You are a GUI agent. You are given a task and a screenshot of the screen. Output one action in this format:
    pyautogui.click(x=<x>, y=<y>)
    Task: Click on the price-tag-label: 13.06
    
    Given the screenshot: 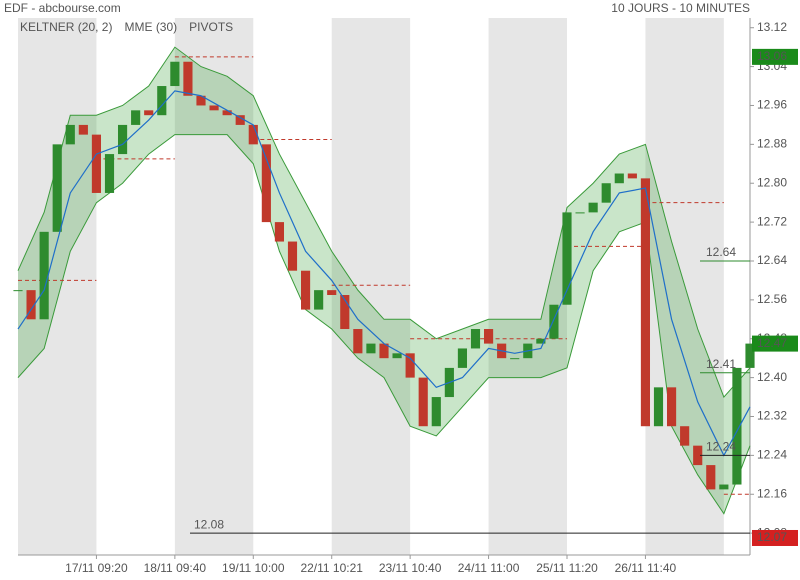 What is the action you would take?
    pyautogui.click(x=772, y=56)
    